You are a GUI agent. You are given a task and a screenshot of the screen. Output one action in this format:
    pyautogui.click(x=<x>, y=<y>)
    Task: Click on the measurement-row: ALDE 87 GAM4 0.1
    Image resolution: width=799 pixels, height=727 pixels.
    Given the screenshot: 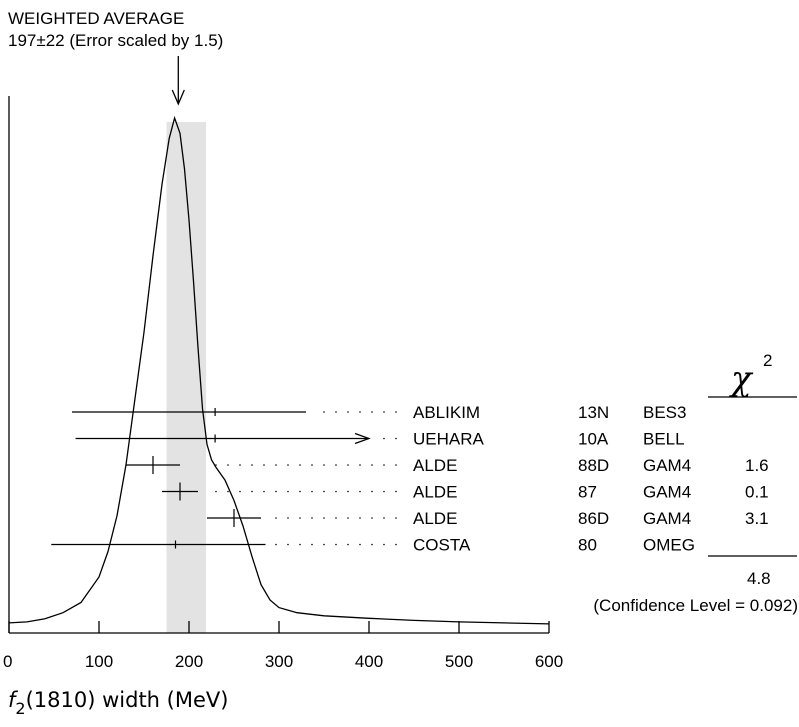 What is the action you would take?
    pyautogui.click(x=465, y=492)
    